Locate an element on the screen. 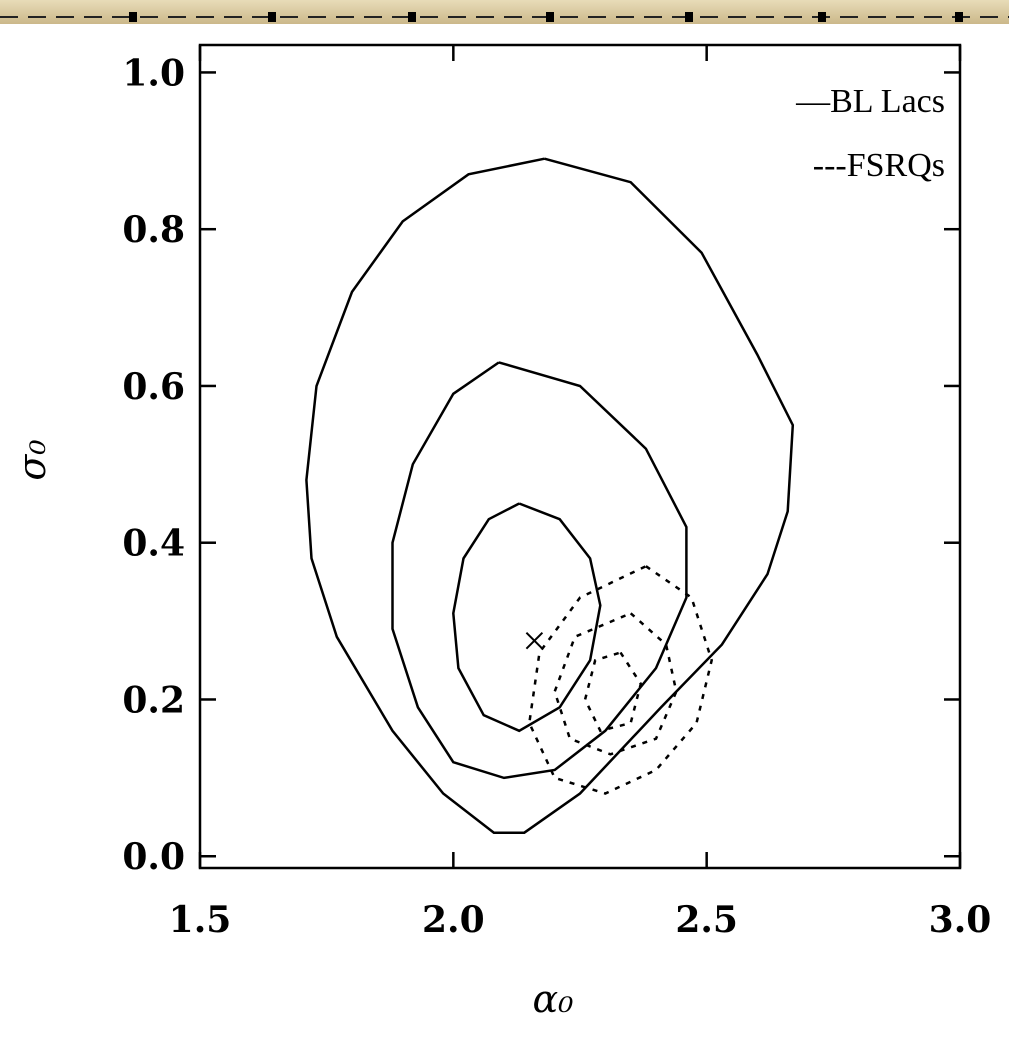 The width and height of the screenshot is (1009, 1042). header-strip is located at coordinates (504, 12).